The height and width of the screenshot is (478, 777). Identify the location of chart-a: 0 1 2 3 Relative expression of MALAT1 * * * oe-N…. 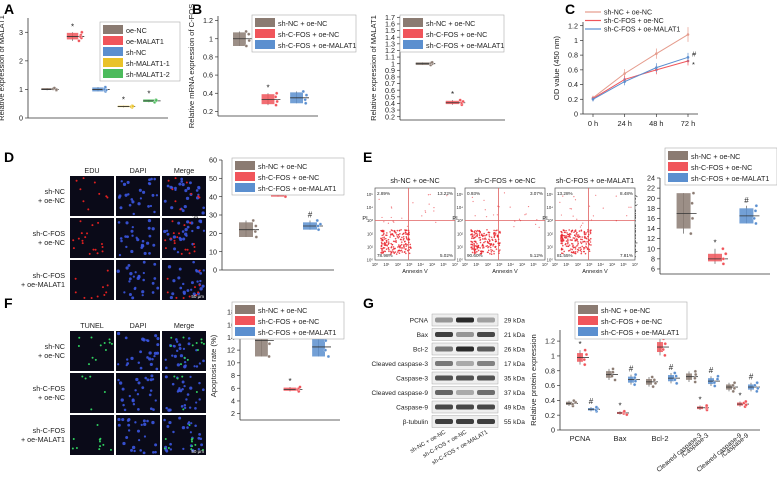
(90, 69).